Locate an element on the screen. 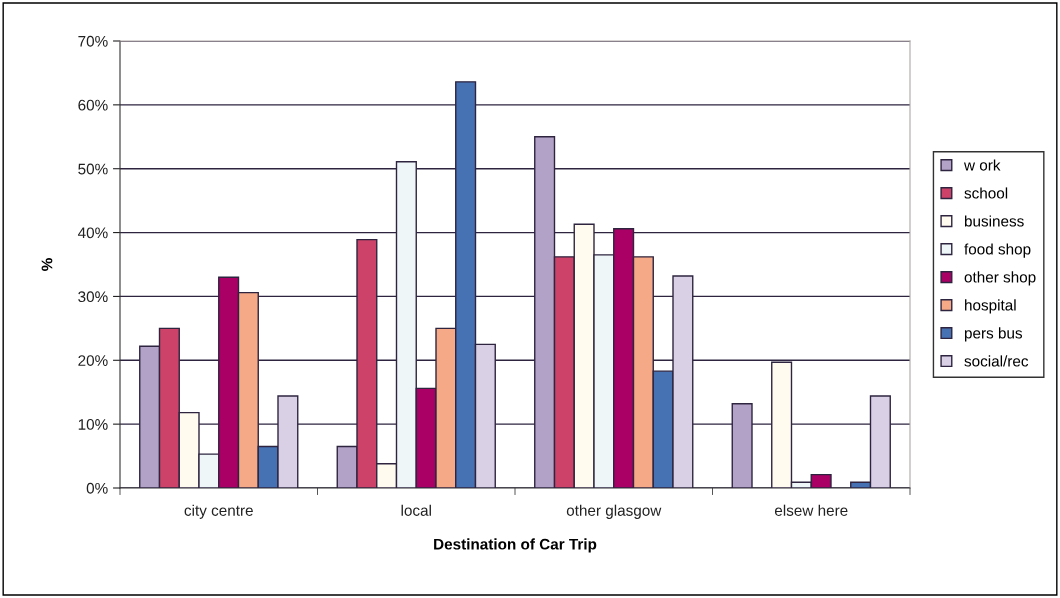 This screenshot has width=1060, height=598. y-tick-label: 70% is located at coordinates (93, 41).